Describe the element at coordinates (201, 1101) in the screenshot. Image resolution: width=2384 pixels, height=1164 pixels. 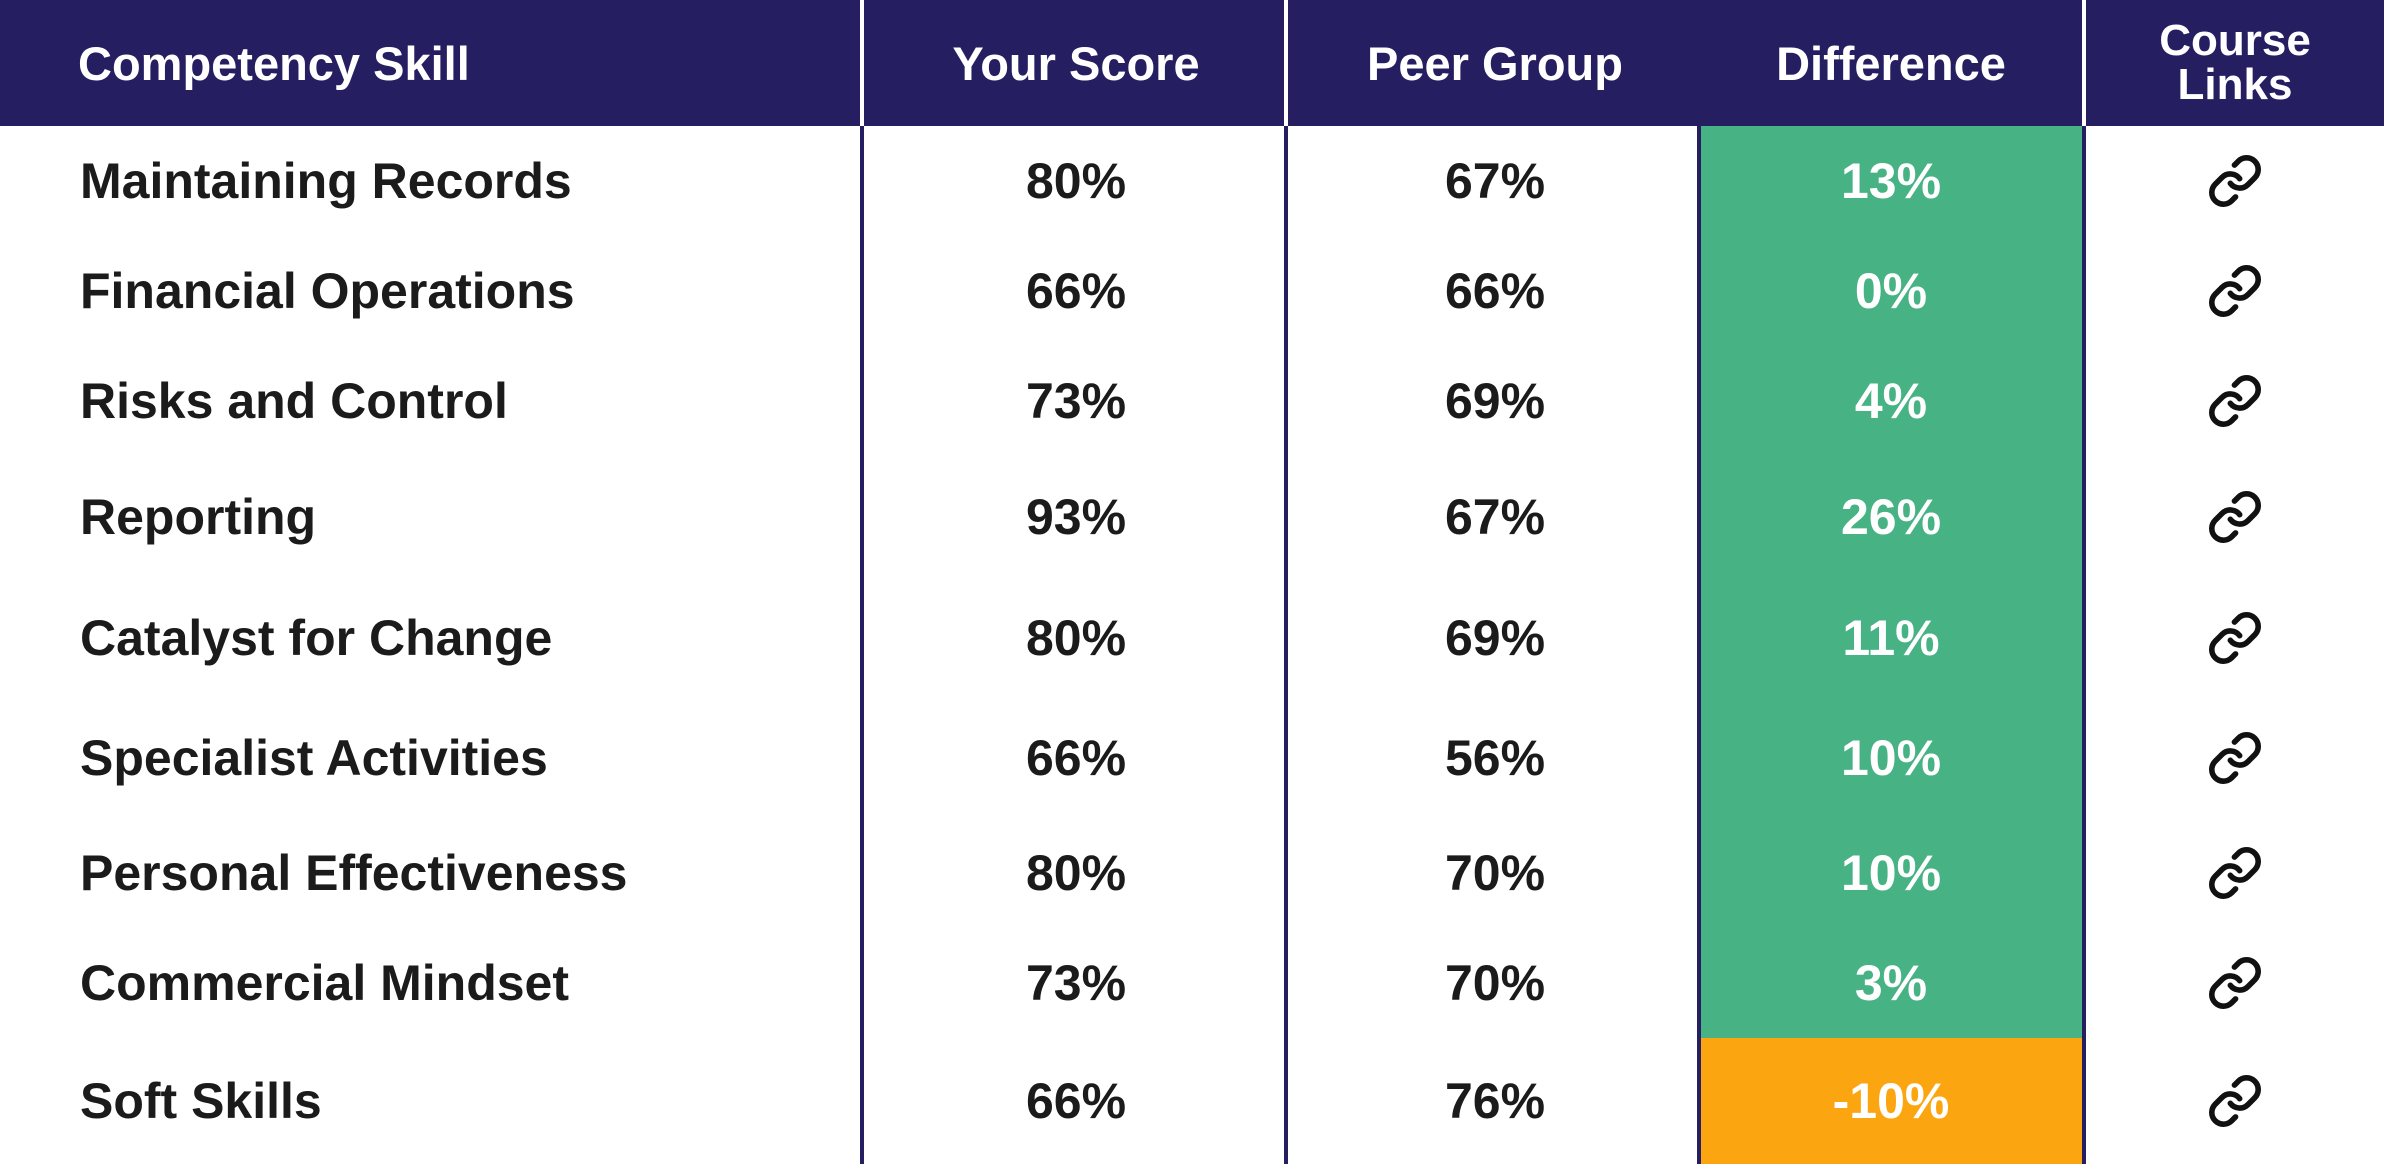
I see `skill-name: Soft Skills` at that location.